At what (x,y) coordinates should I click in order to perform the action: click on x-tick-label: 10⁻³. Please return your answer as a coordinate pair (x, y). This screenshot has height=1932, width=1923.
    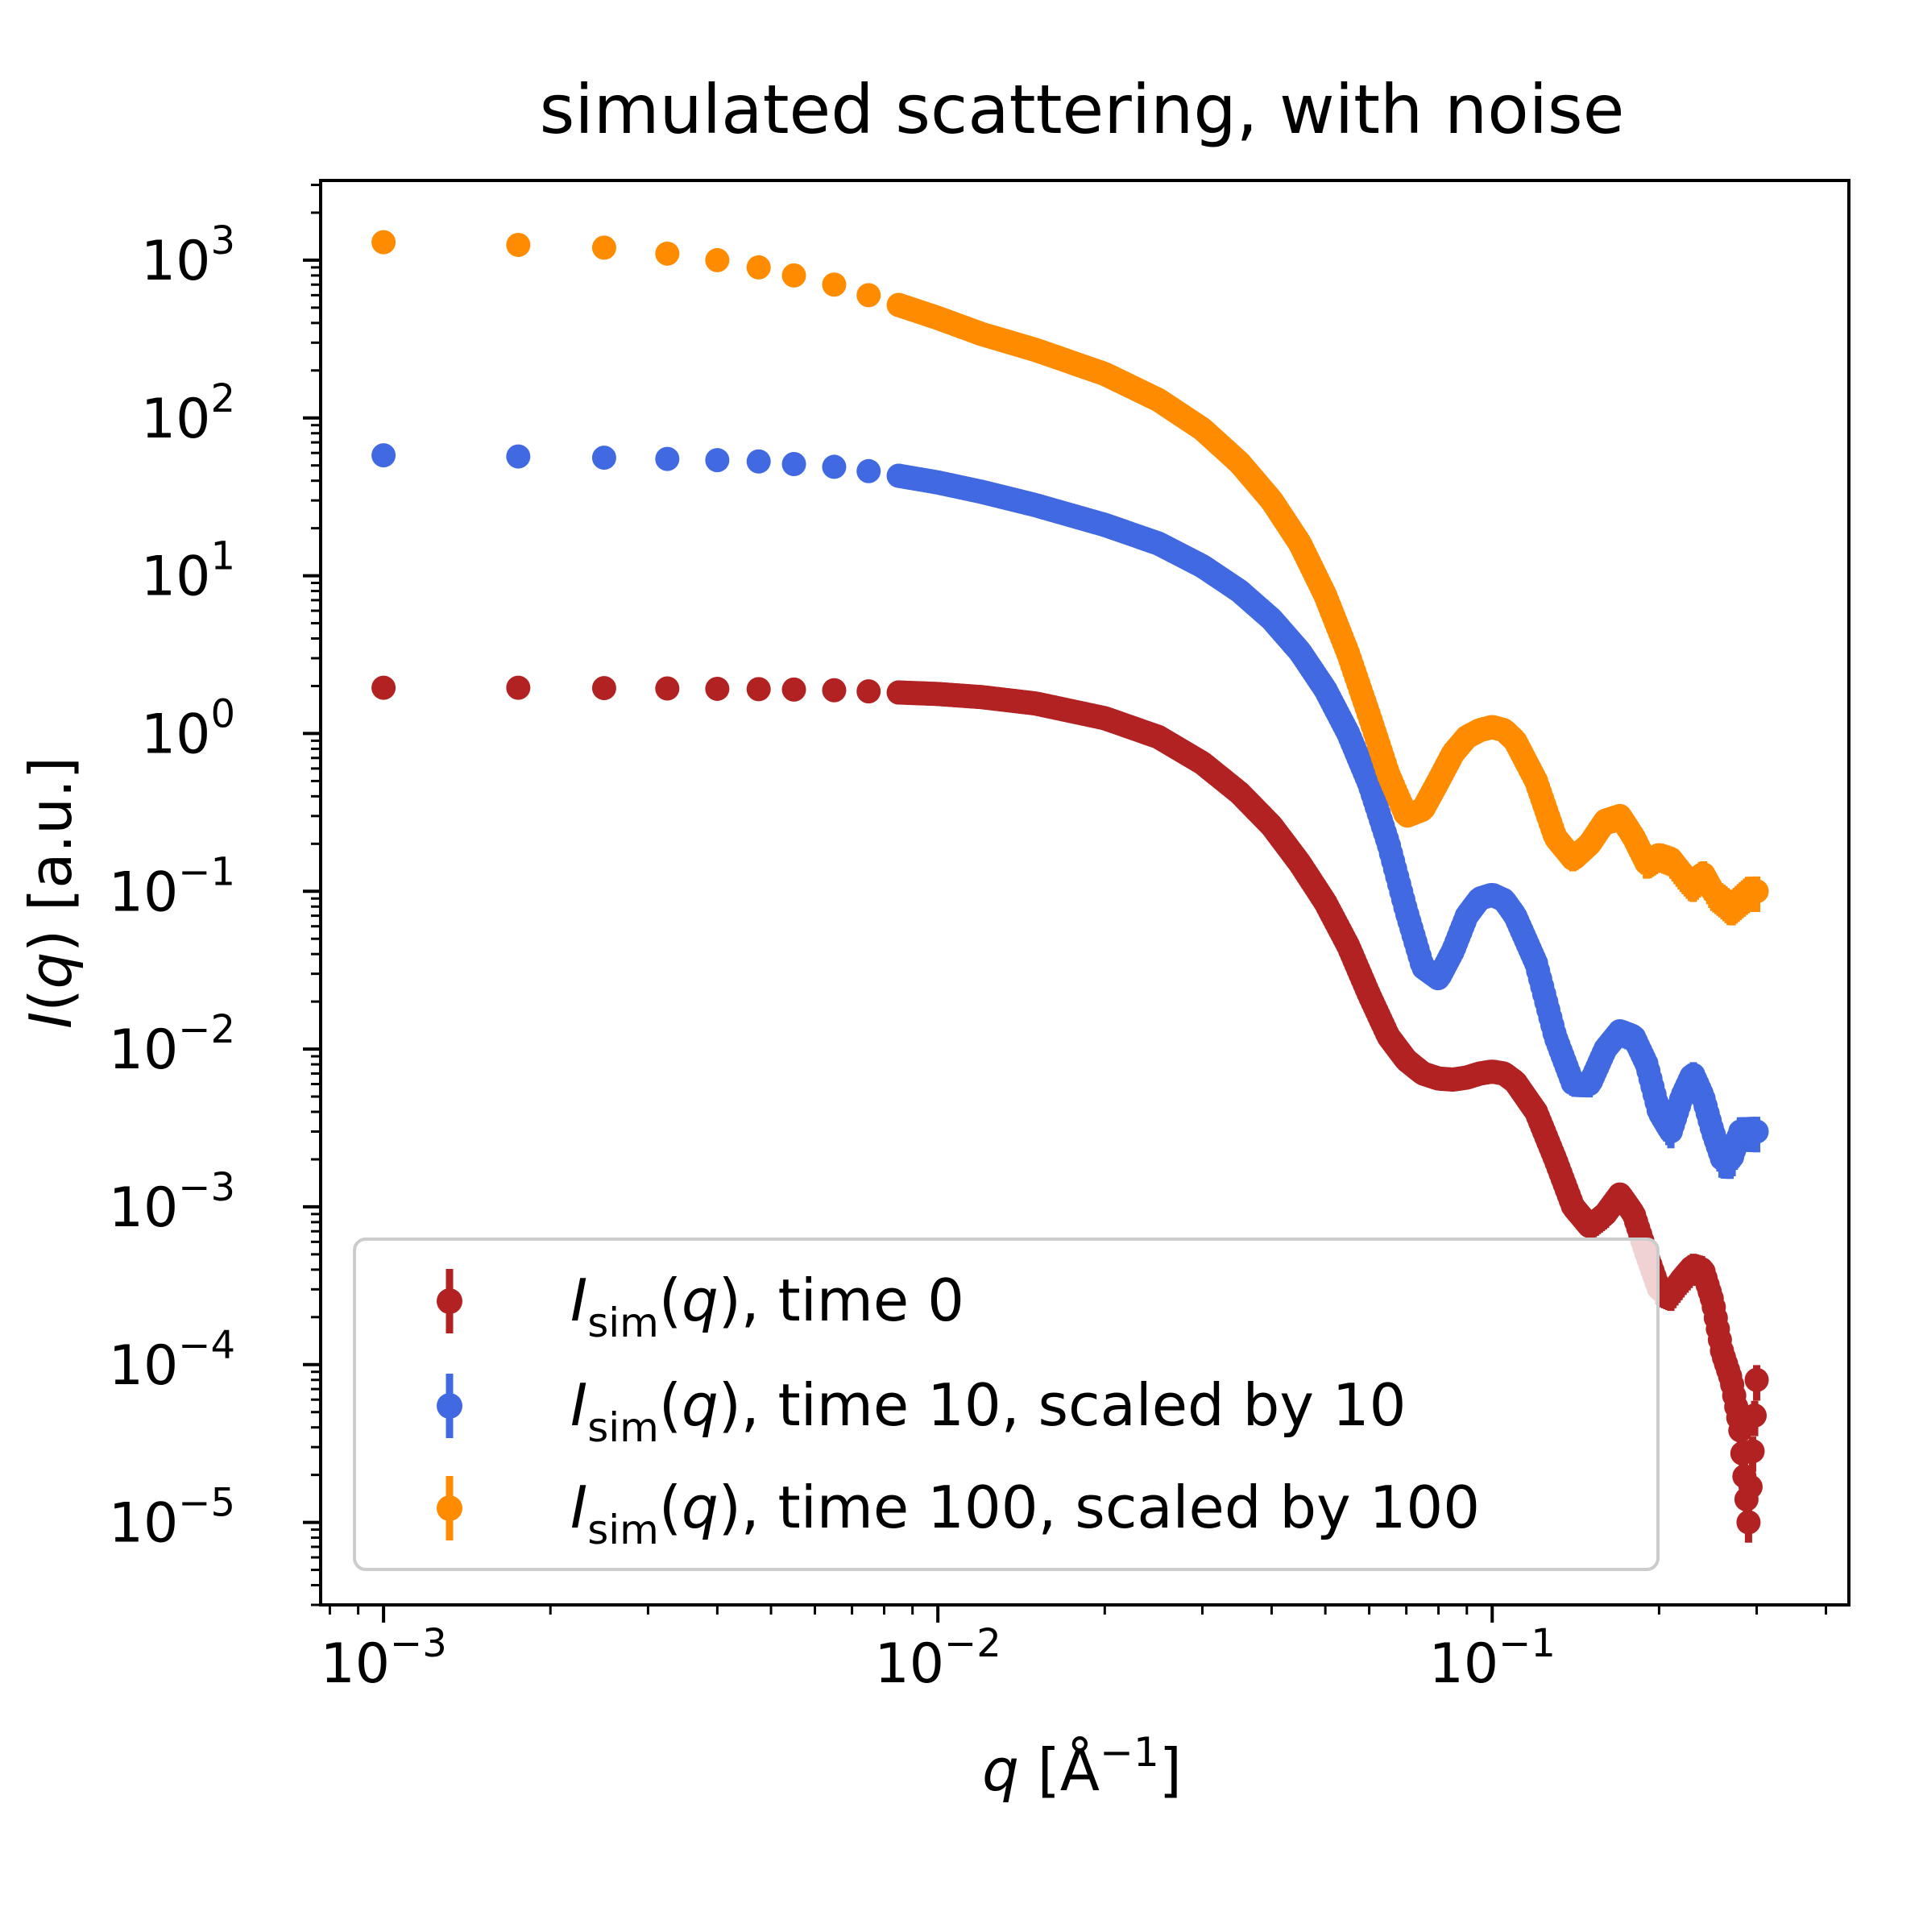
    Looking at the image, I should click on (383, 1658).